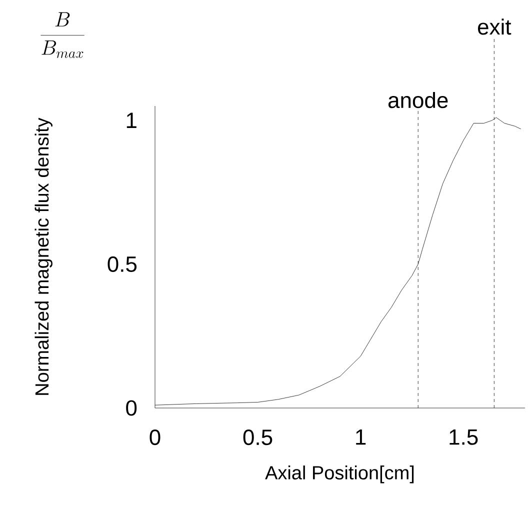  I want to click on y-tick-label: 0, so click(131, 408).